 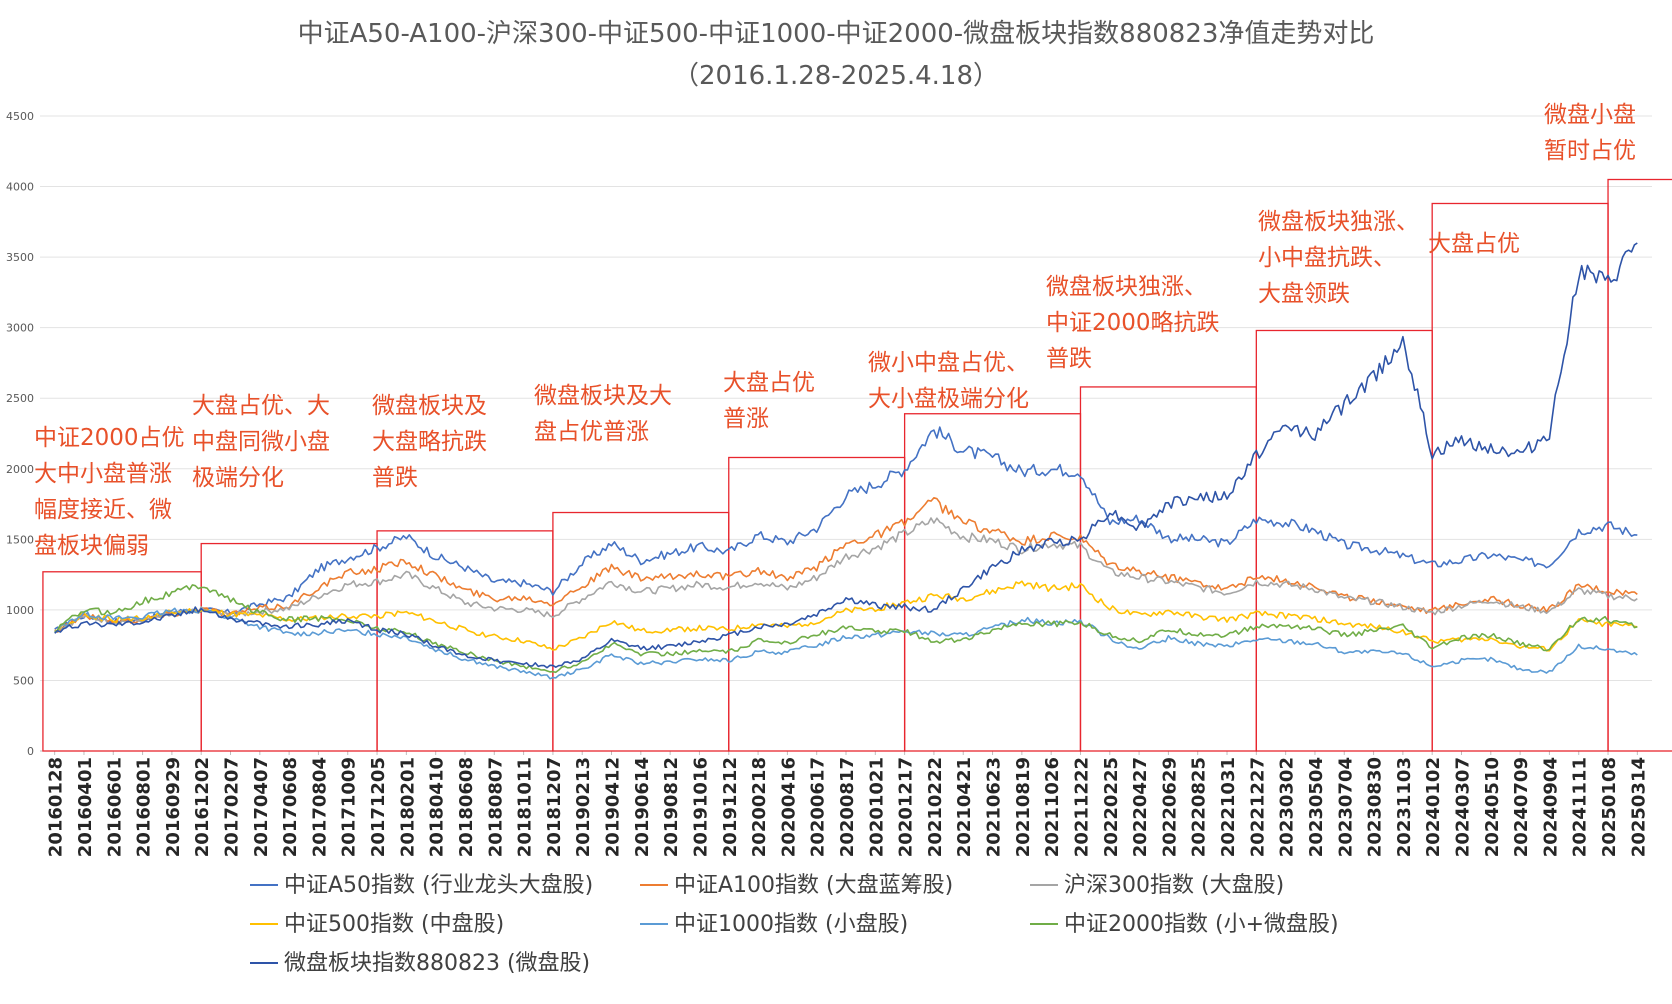 What do you see at coordinates (429, 406) in the screenshot?
I see `annotation-text: 微盘板块及` at bounding box center [429, 406].